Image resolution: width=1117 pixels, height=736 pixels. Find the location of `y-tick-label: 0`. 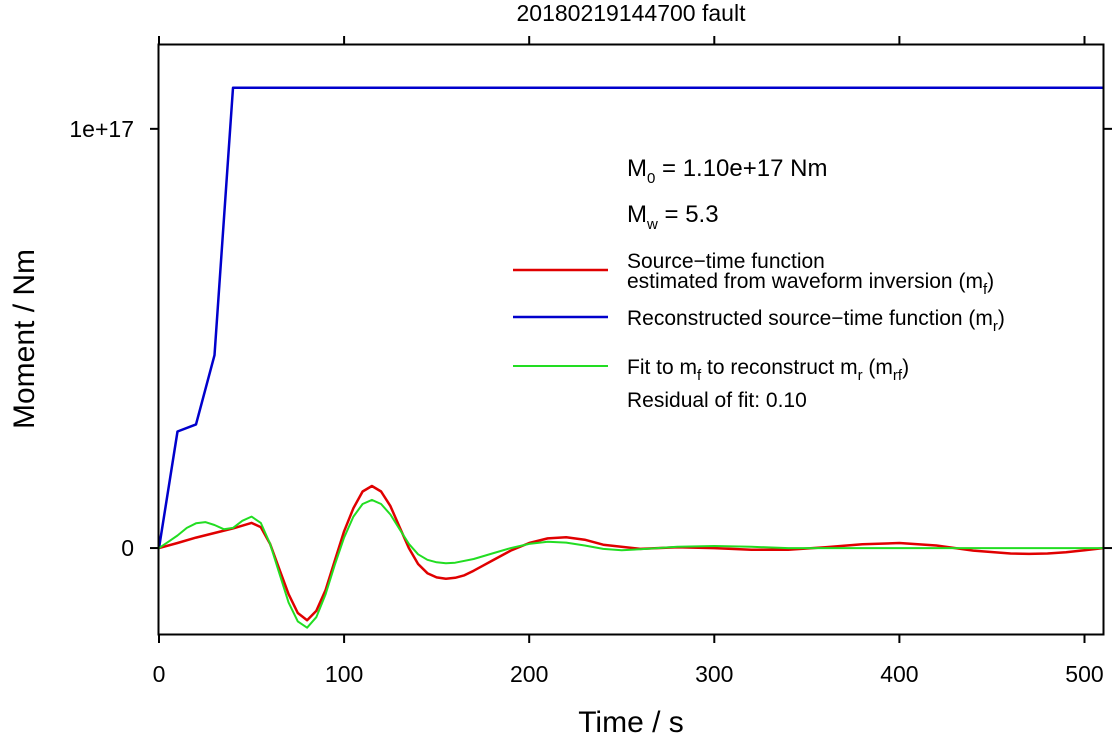

y-tick-label: 0 is located at coordinates (127, 548).